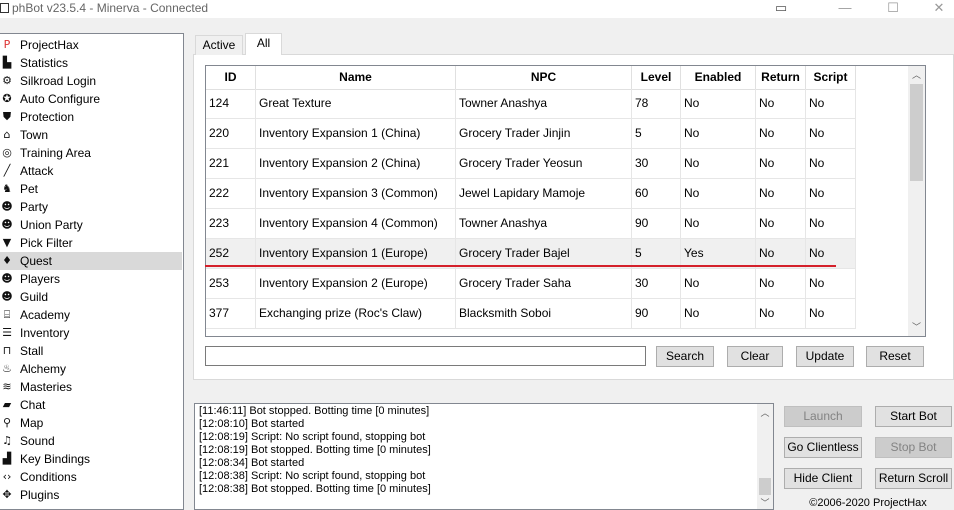 Image resolution: width=954 pixels, height=510 pixels. I want to click on sidebar-item-protection: ⛊ Protection, so click(91, 117).